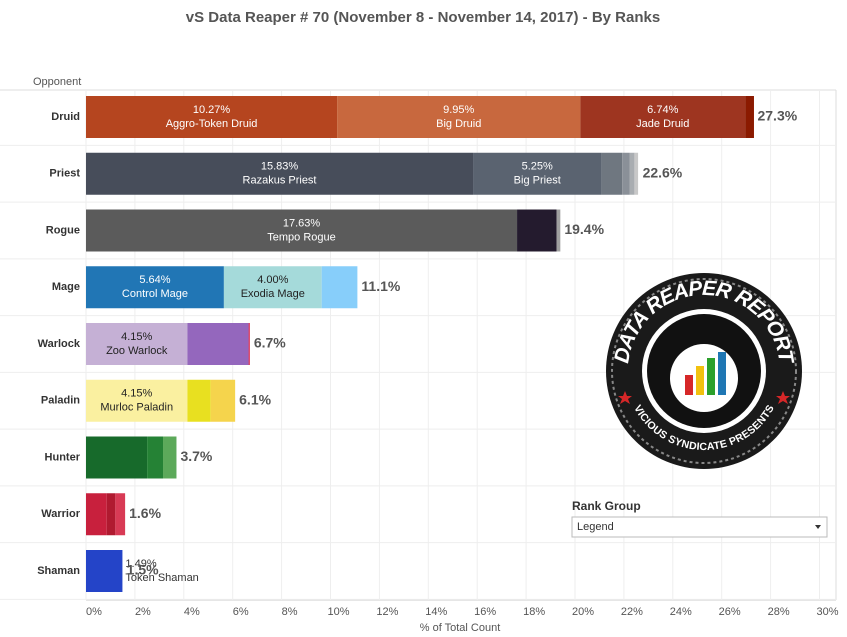  What do you see at coordinates (301, 237) in the screenshot?
I see `segment-name-label: Tempo Rogue` at bounding box center [301, 237].